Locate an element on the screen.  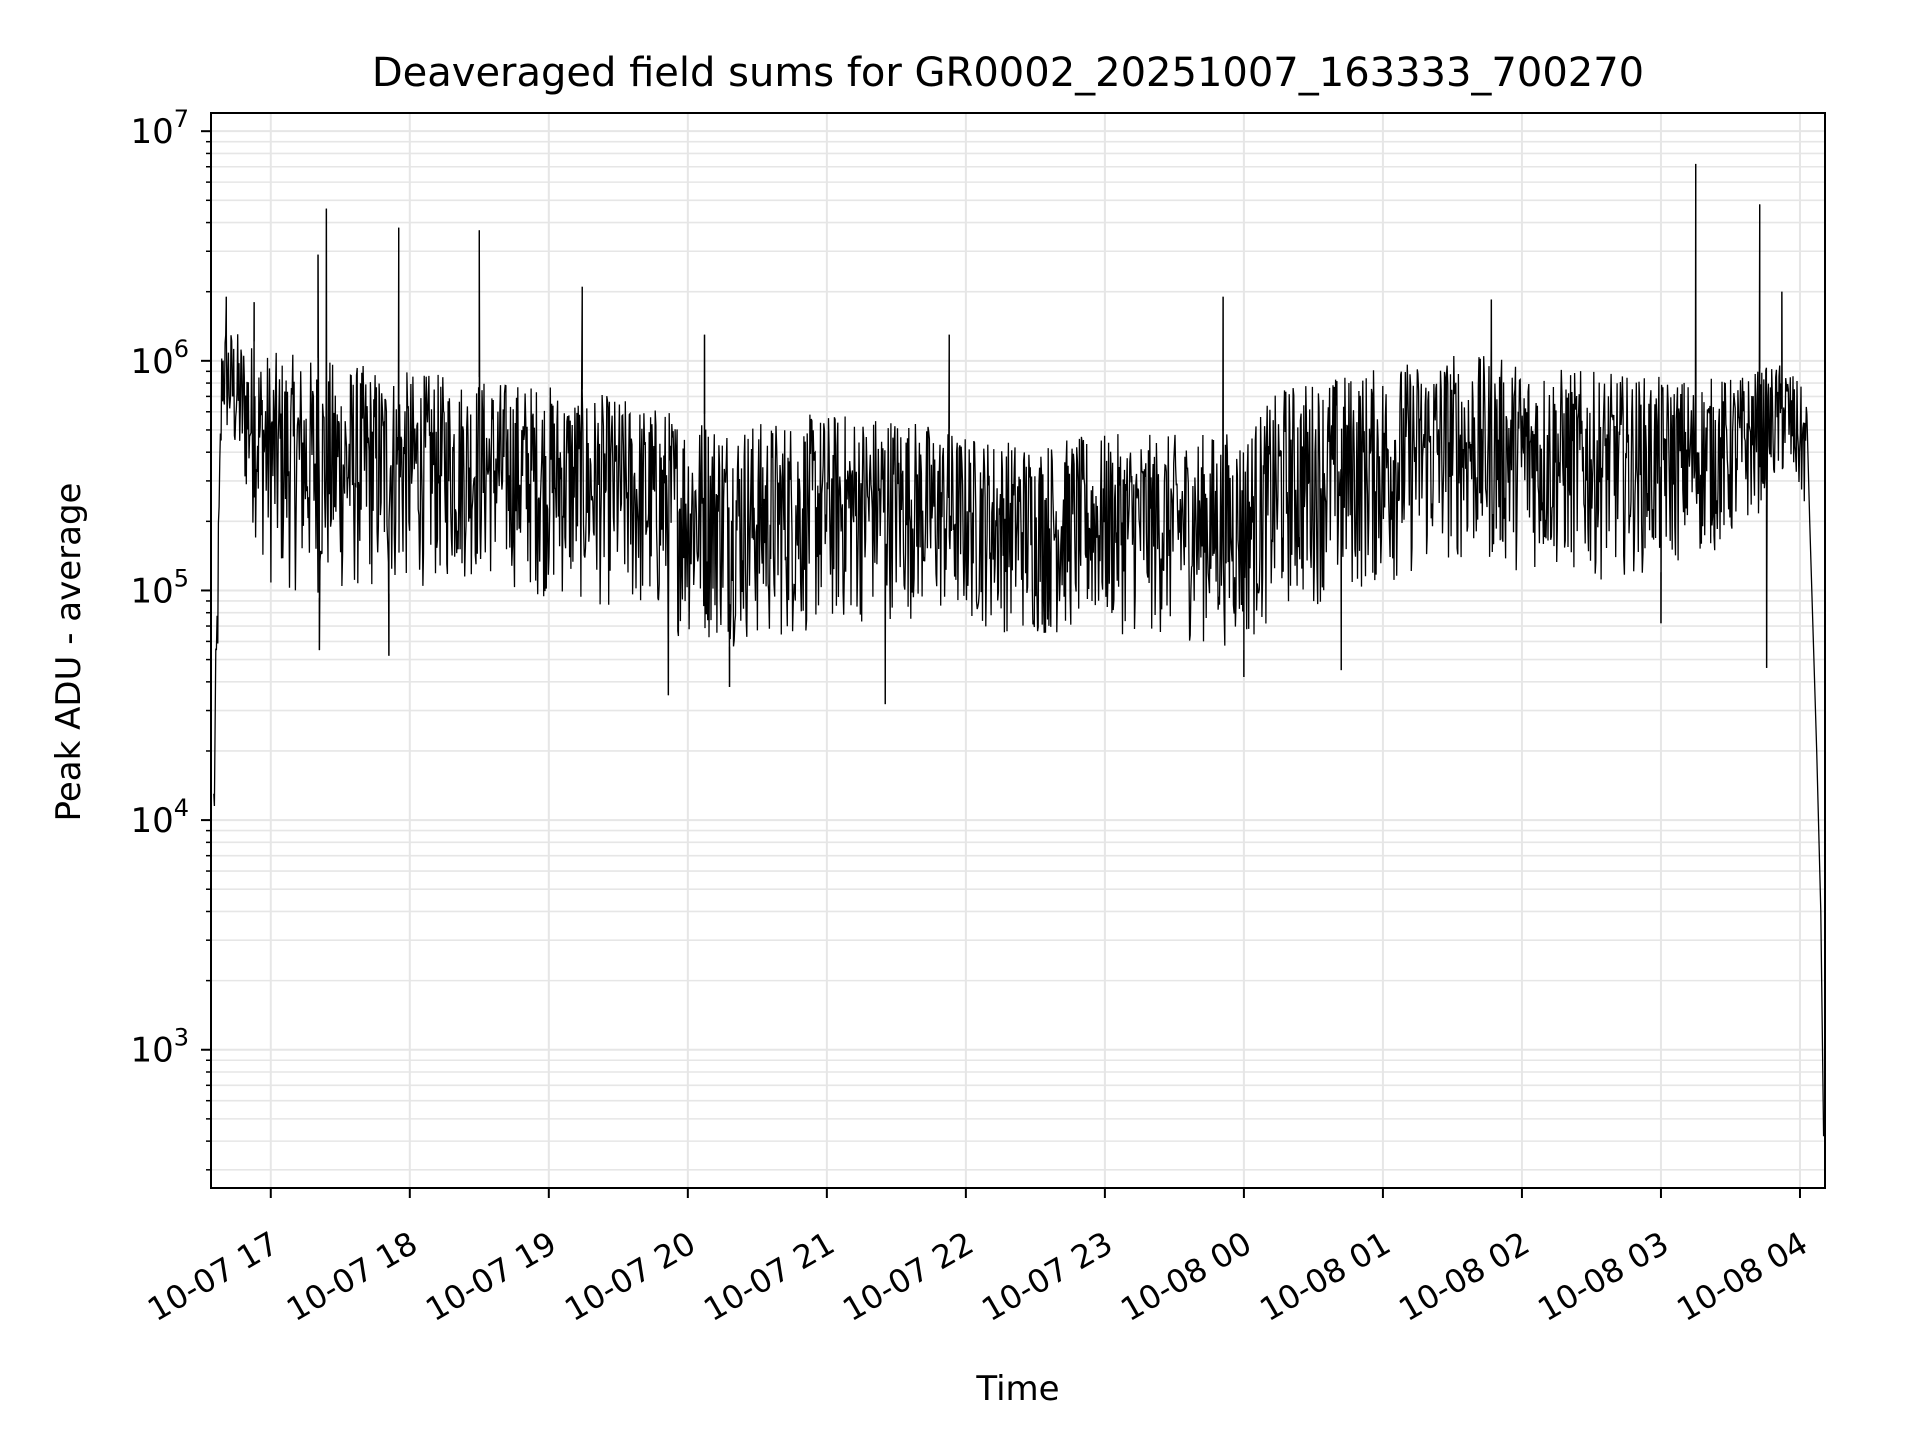
y-tick-label: 10⁵ is located at coordinates (159, 587).